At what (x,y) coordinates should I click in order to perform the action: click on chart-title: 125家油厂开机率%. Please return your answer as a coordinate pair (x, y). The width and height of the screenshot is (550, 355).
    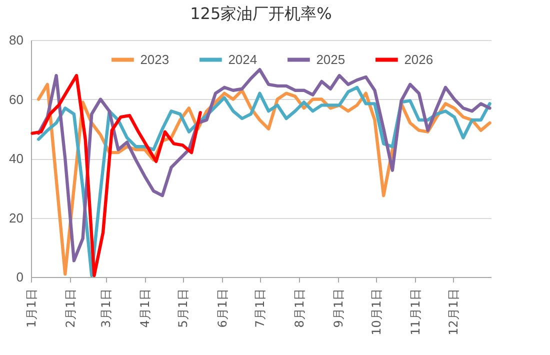
    Looking at the image, I should click on (261, 13).